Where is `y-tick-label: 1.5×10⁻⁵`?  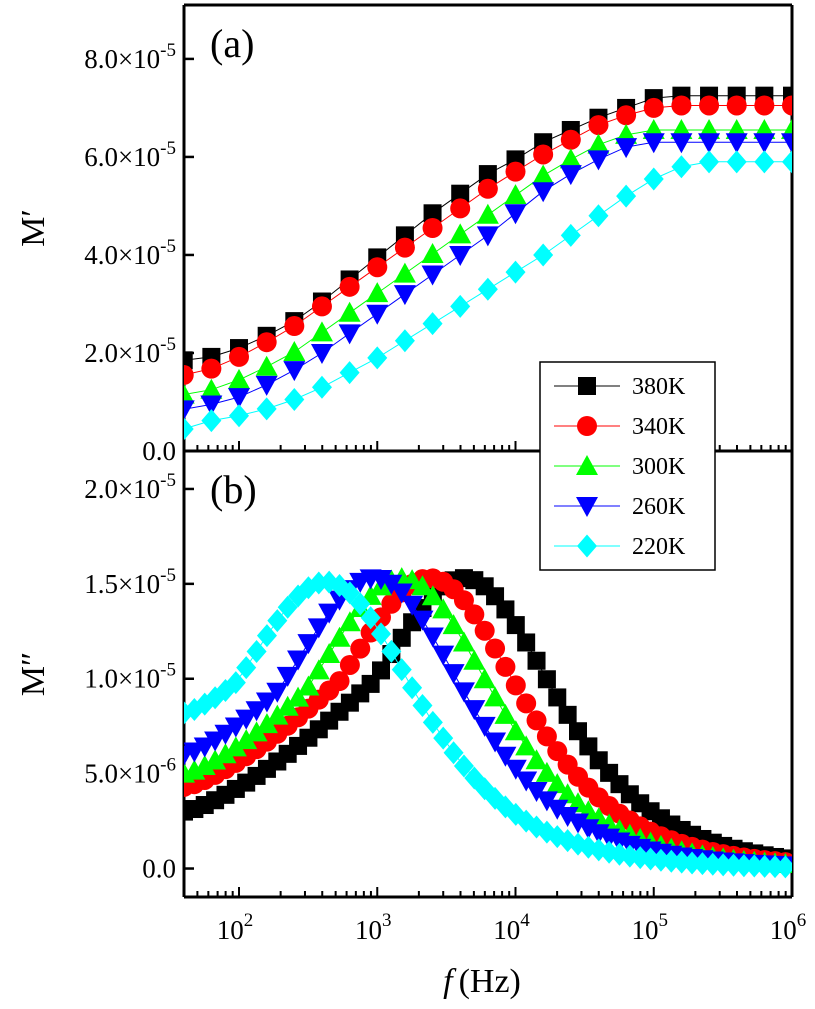 y-tick-label: 1.5×10⁻⁵ is located at coordinates (130, 582).